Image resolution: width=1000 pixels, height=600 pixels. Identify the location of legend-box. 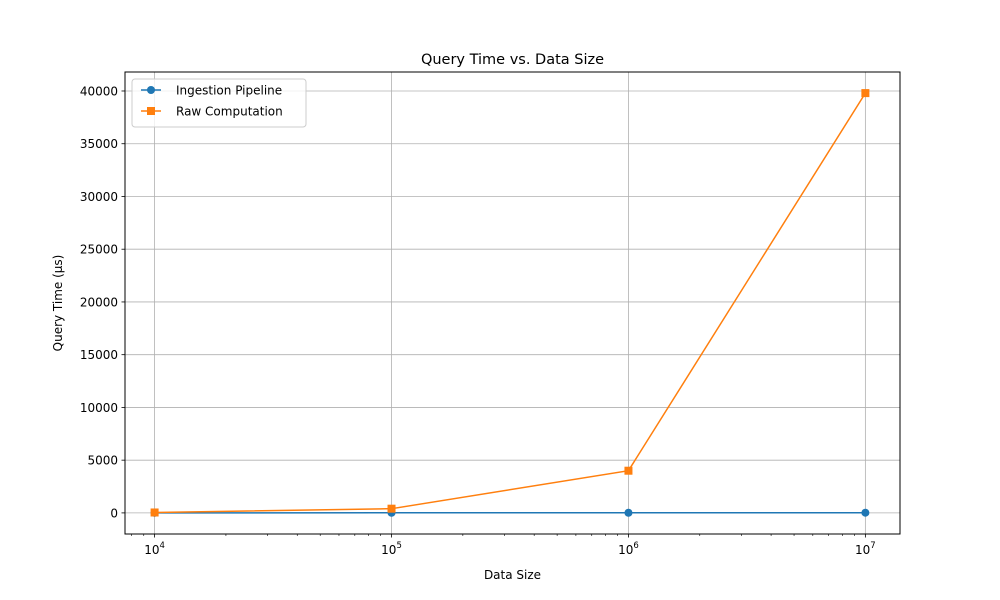
(219, 103).